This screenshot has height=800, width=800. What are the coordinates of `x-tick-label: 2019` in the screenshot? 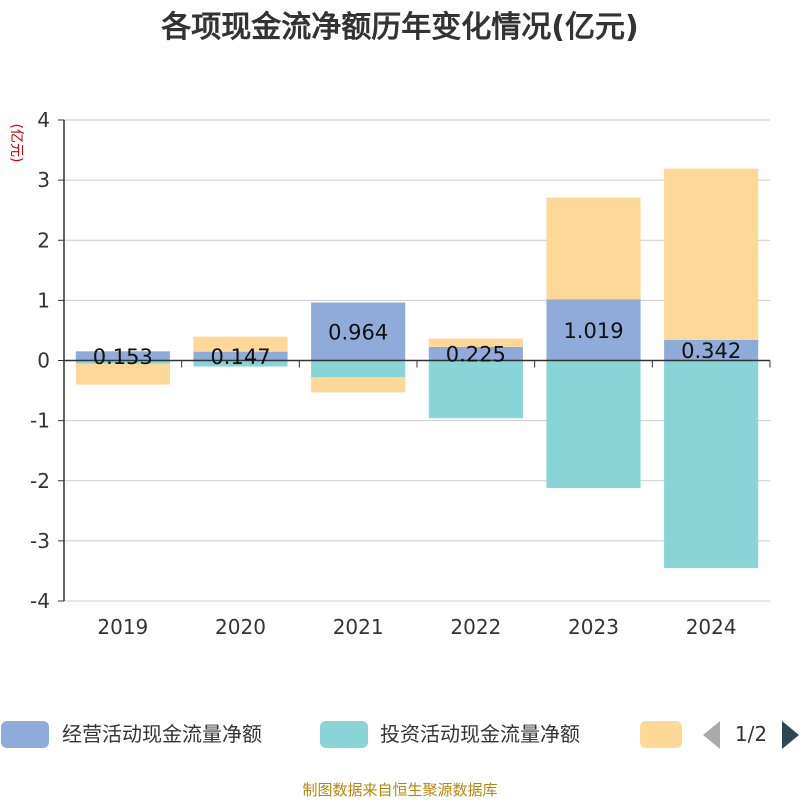 It's located at (122, 627).